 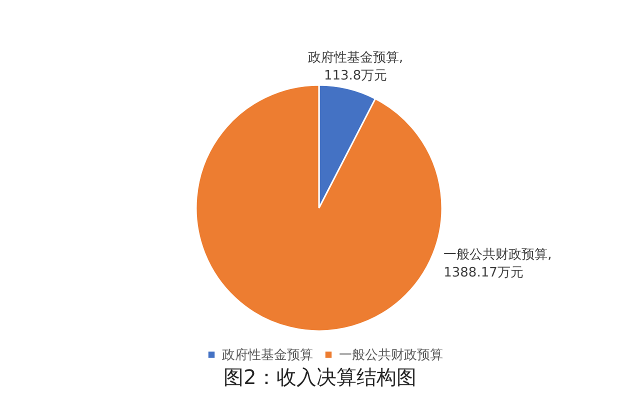 What do you see at coordinates (391, 355) in the screenshot?
I see `legend-label: 一般公共财政预算` at bounding box center [391, 355].